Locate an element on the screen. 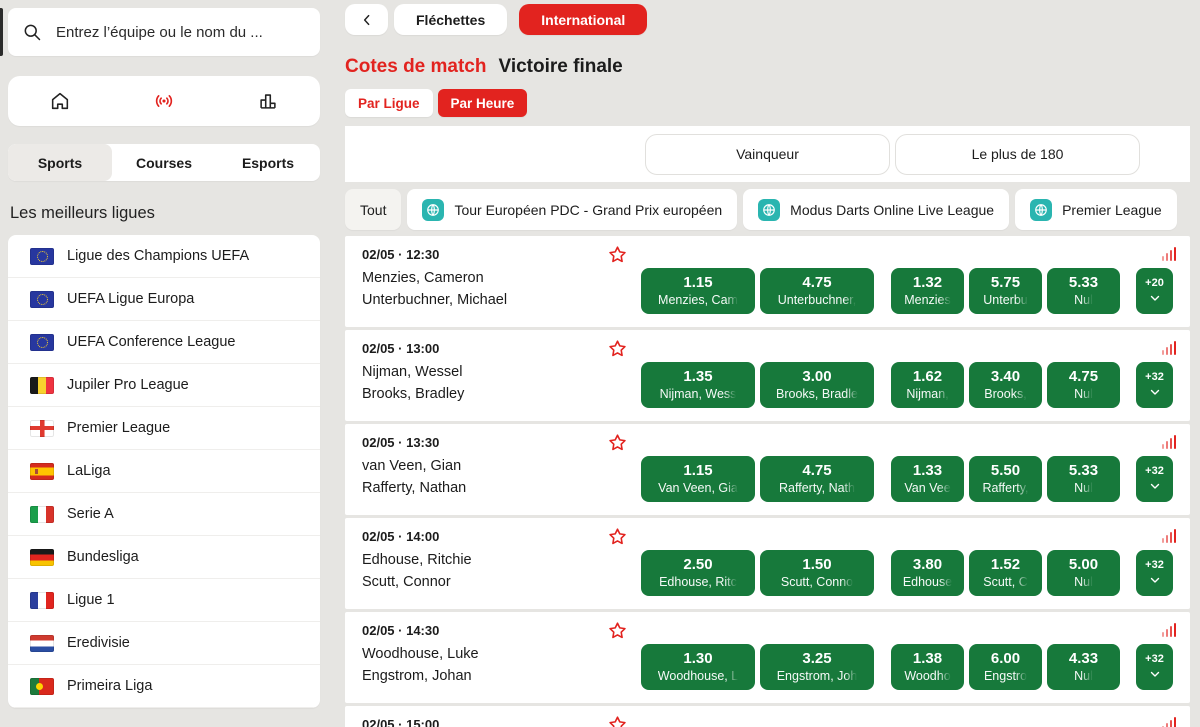  stats-button is located at coordinates (268, 101).